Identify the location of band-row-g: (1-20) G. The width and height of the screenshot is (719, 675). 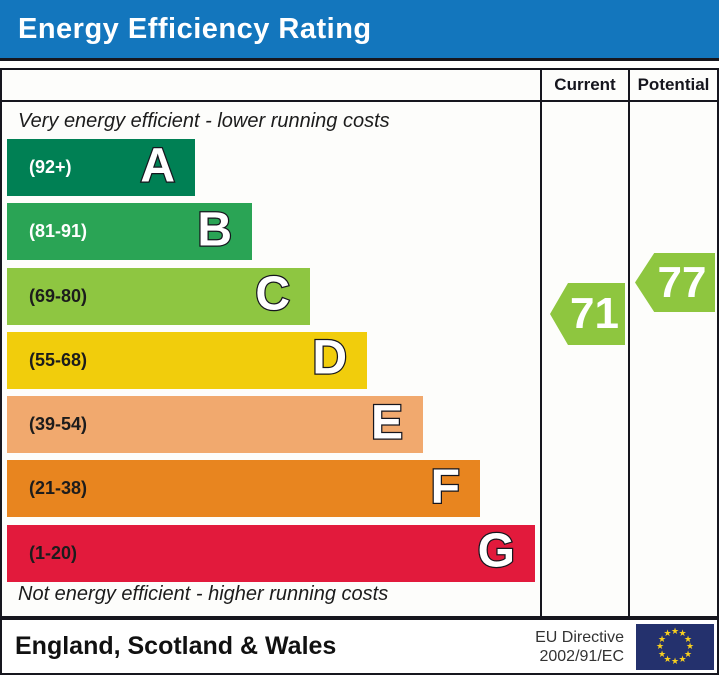
(271, 553).